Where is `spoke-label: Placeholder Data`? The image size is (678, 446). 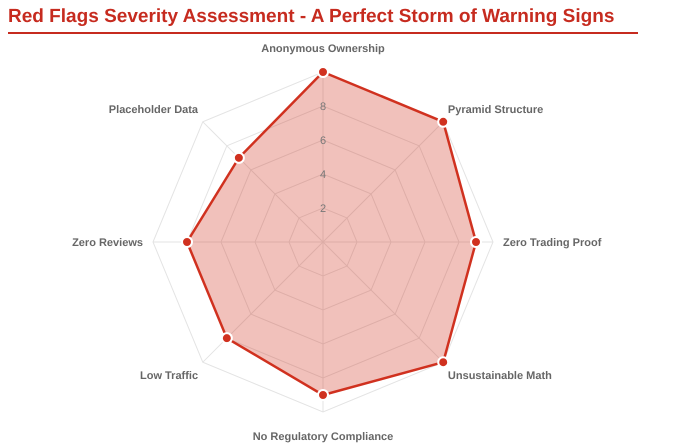 spoke-label: Placeholder Data is located at coordinates (153, 110).